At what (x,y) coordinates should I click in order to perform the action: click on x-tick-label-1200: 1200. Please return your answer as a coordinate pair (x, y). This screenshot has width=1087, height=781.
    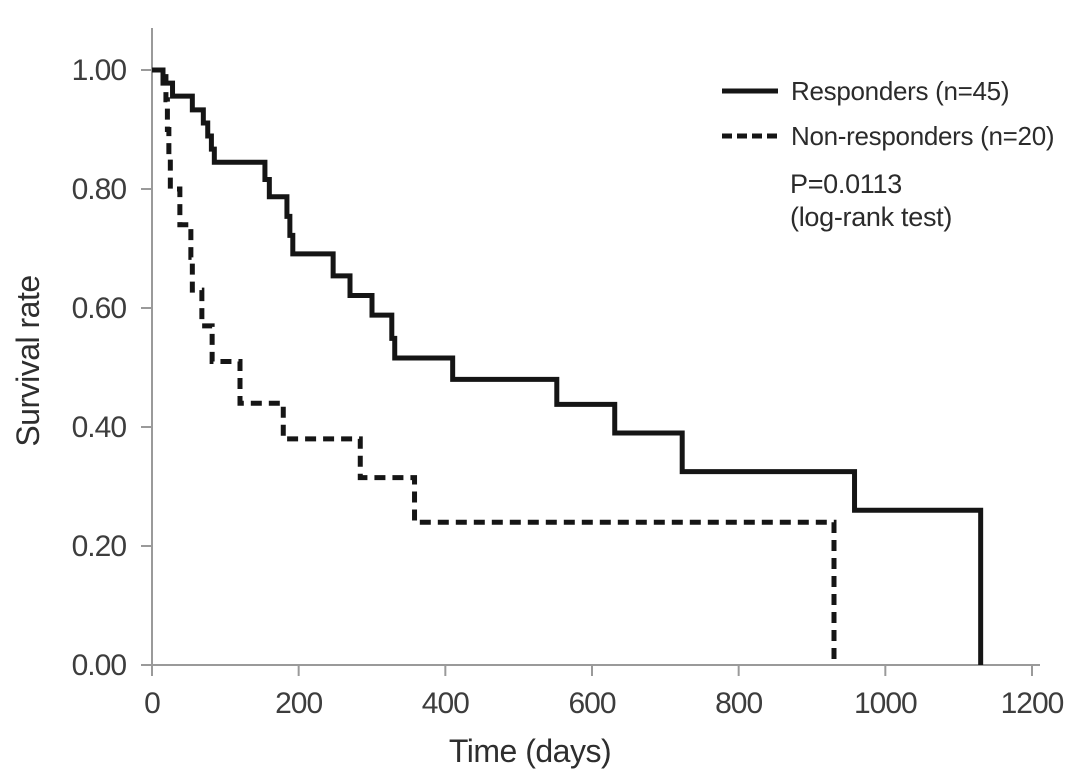
    Looking at the image, I should click on (1032, 703).